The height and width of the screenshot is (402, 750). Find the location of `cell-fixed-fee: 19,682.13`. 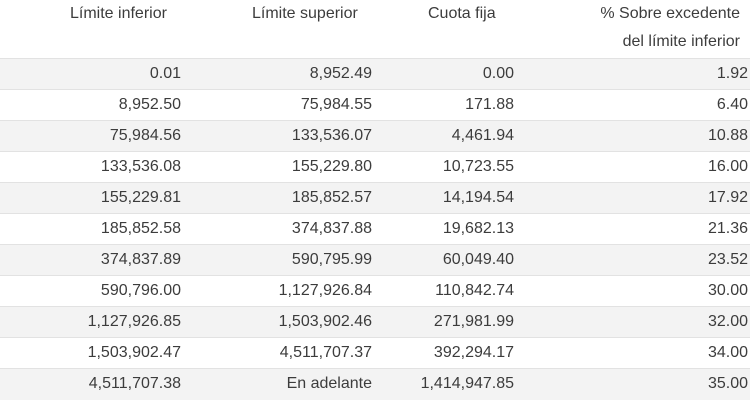

cell-fixed-fee: 19,682.13 is located at coordinates (452, 229).